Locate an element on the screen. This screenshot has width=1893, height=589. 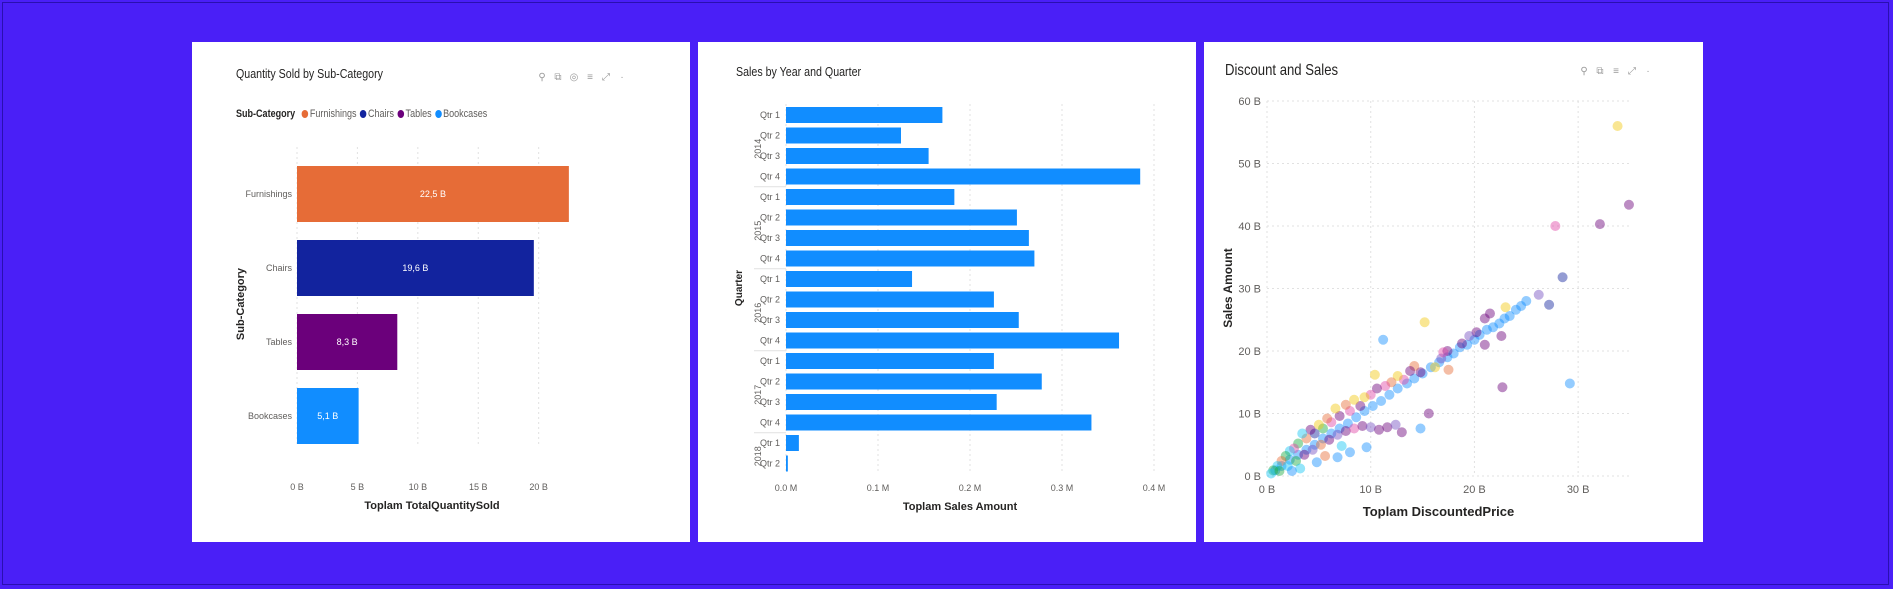
chart-title: Sales by Year and Quarter is located at coordinates (799, 71).